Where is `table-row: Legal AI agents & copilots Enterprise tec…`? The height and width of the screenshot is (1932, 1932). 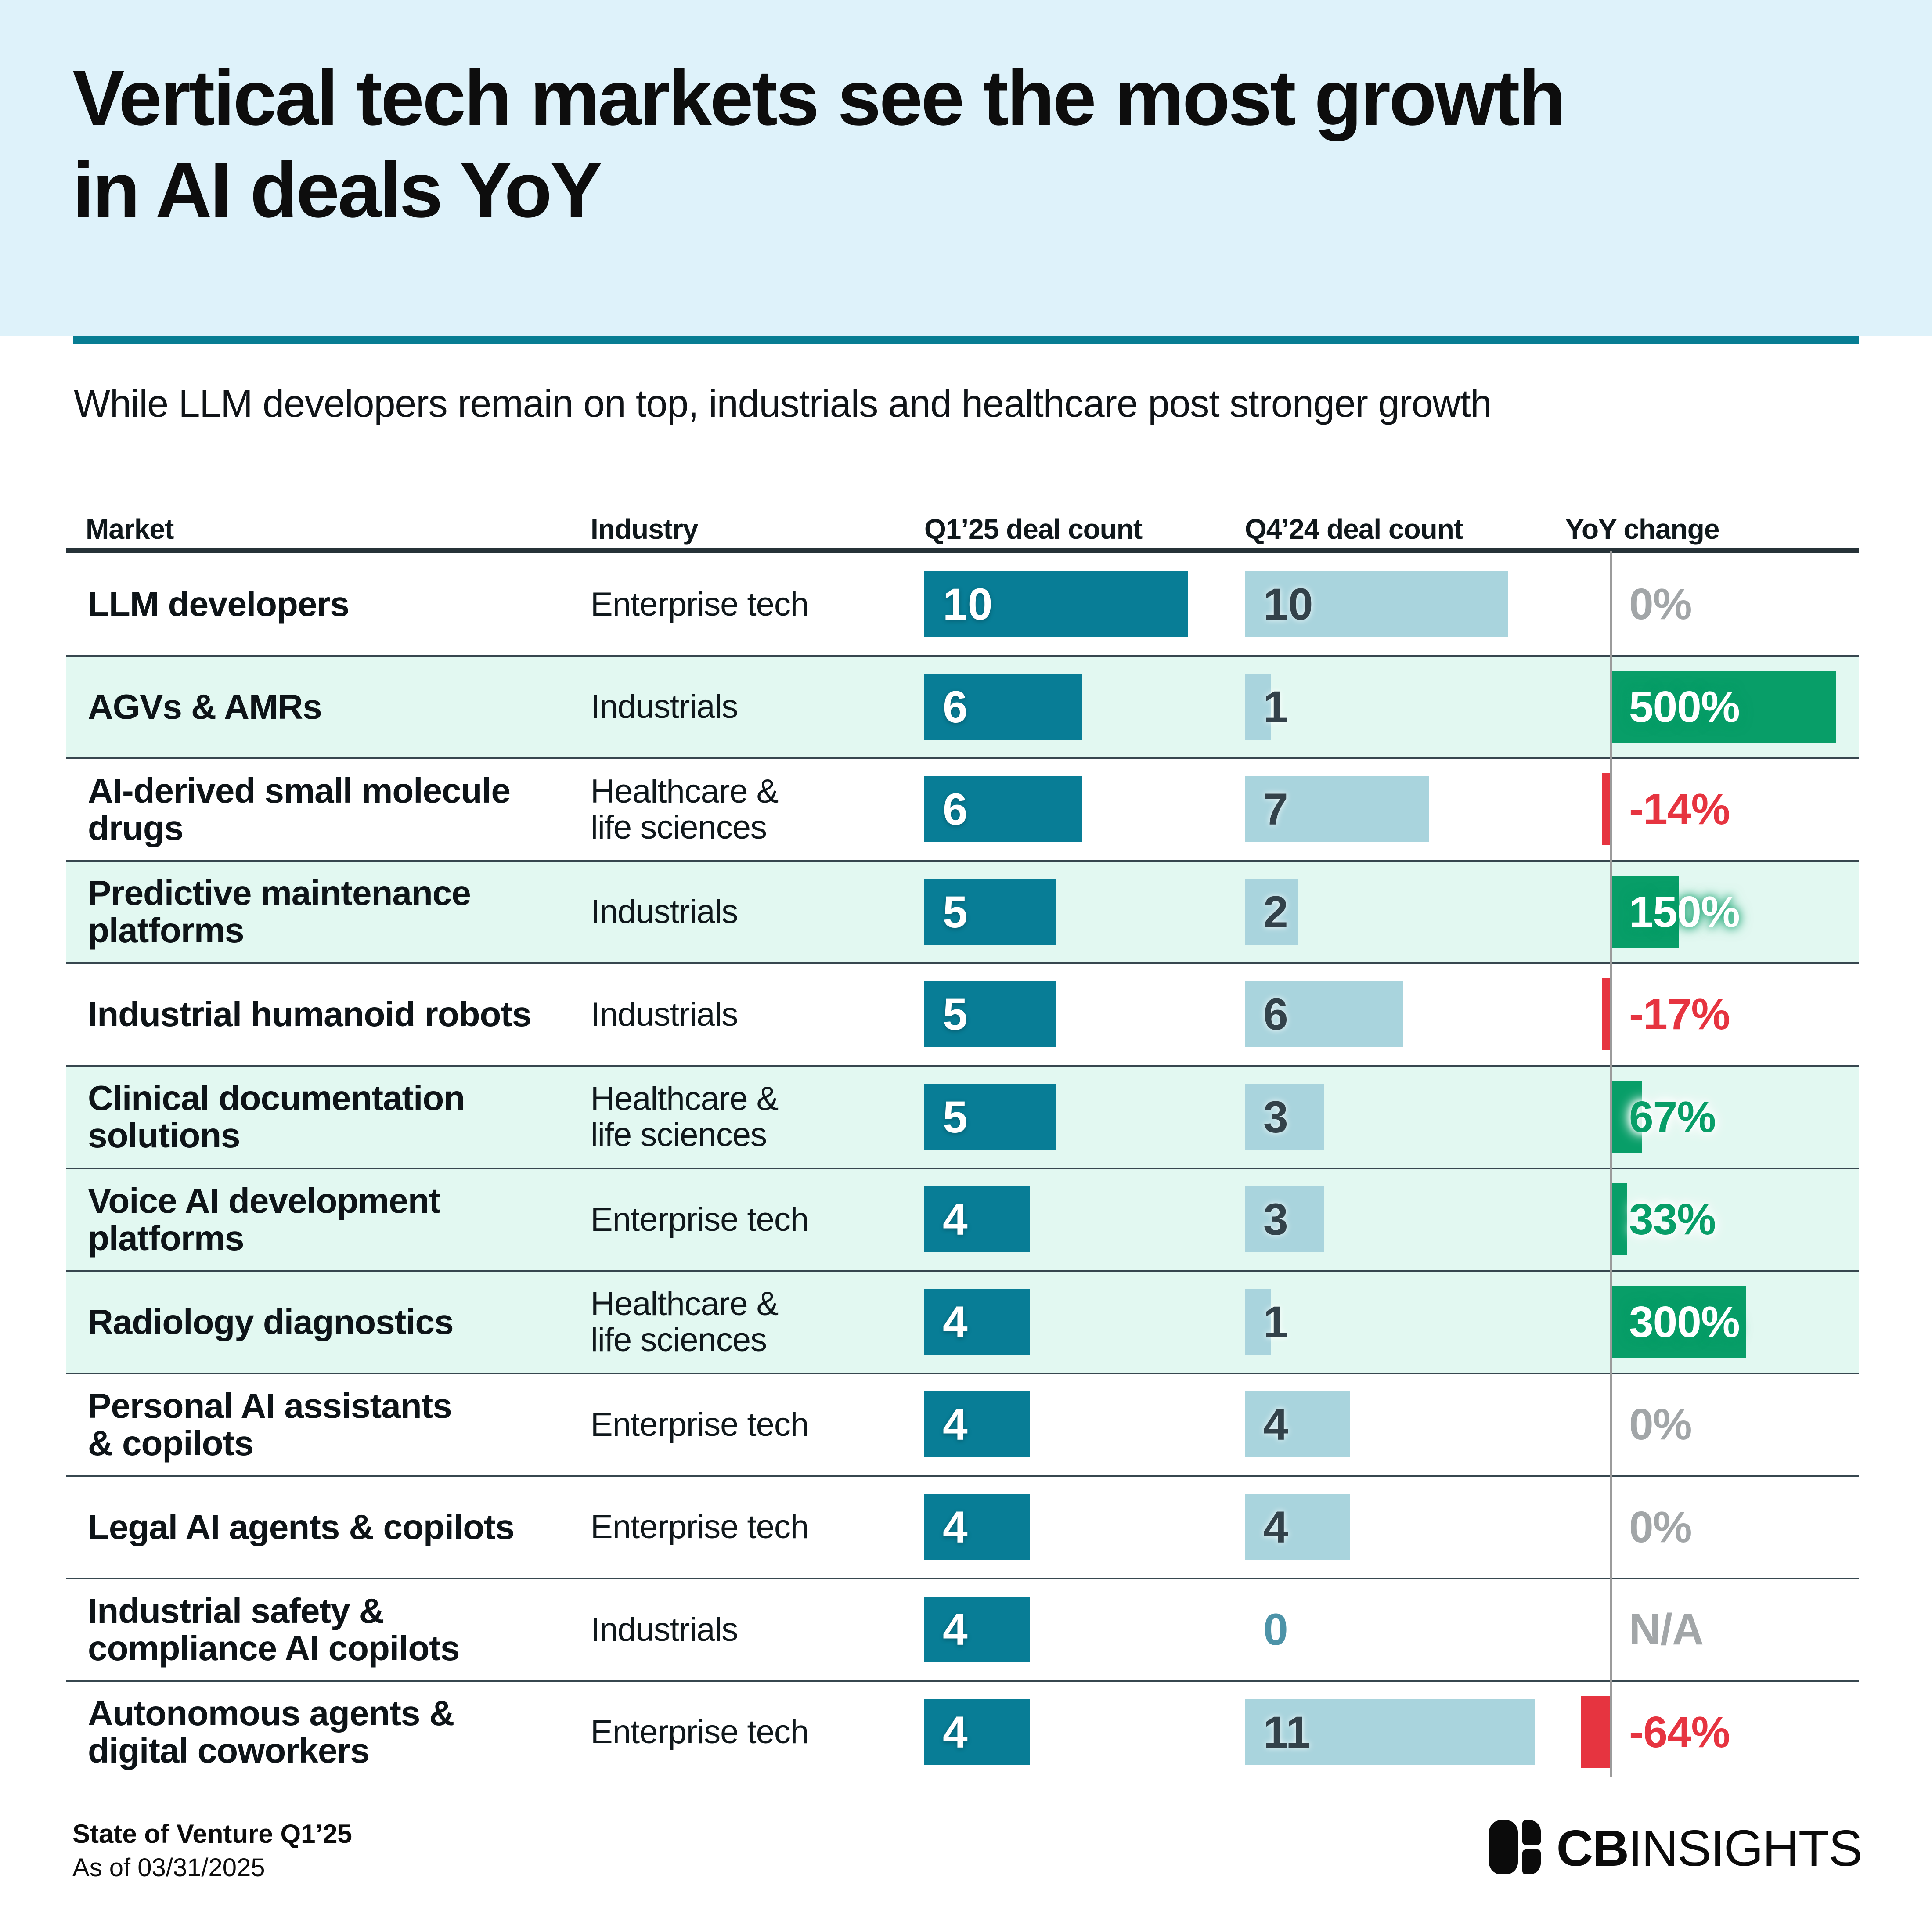 table-row: Legal AI agents & copilots Enterprise tec… is located at coordinates (962, 1526).